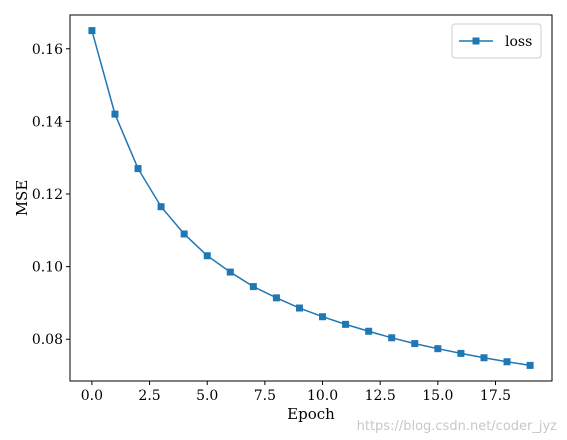 The width and height of the screenshot is (567, 440). I want to click on legend-label-loss: loss, so click(518, 42).